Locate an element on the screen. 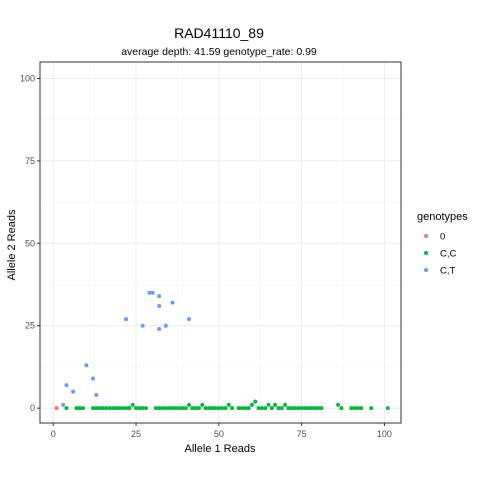 The width and height of the screenshot is (480, 480). chart-subtitle: average depth: 41.59 genotype_rate: 0.99 is located at coordinates (219, 52).